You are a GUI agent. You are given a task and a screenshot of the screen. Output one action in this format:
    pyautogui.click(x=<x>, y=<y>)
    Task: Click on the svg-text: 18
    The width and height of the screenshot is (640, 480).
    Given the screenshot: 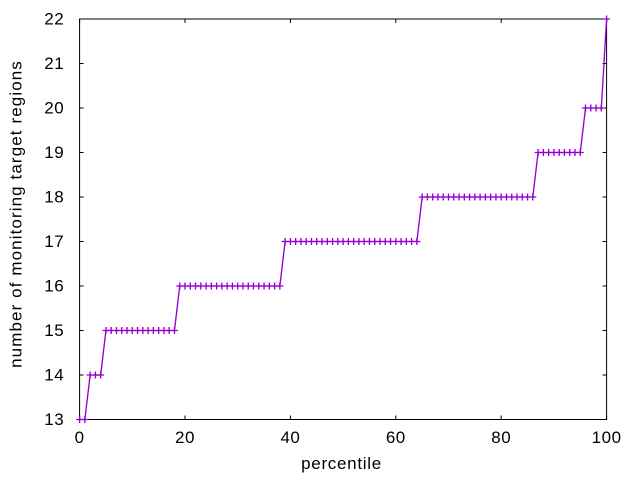 What is the action you would take?
    pyautogui.click(x=54, y=197)
    